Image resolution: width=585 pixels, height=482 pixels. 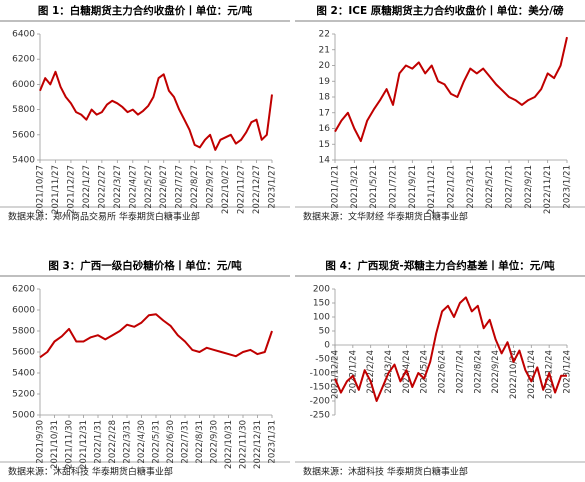 I want to click on x-tick-label: 2023/1/31, so click(x=273, y=442).